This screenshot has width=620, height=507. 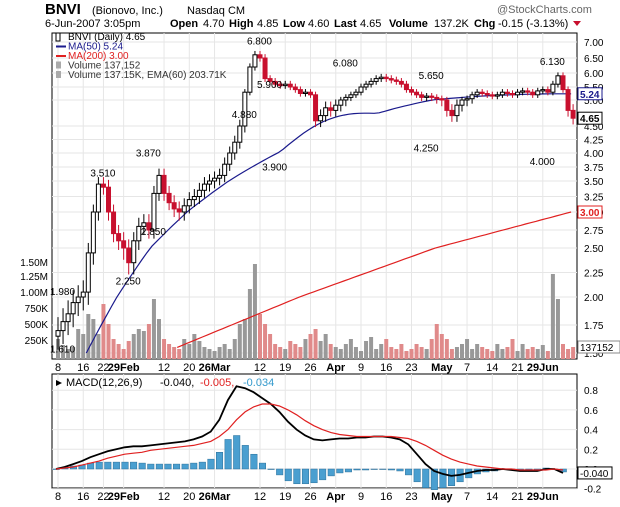 I want to click on macd-x-tick: 29Feb, so click(x=124, y=497).